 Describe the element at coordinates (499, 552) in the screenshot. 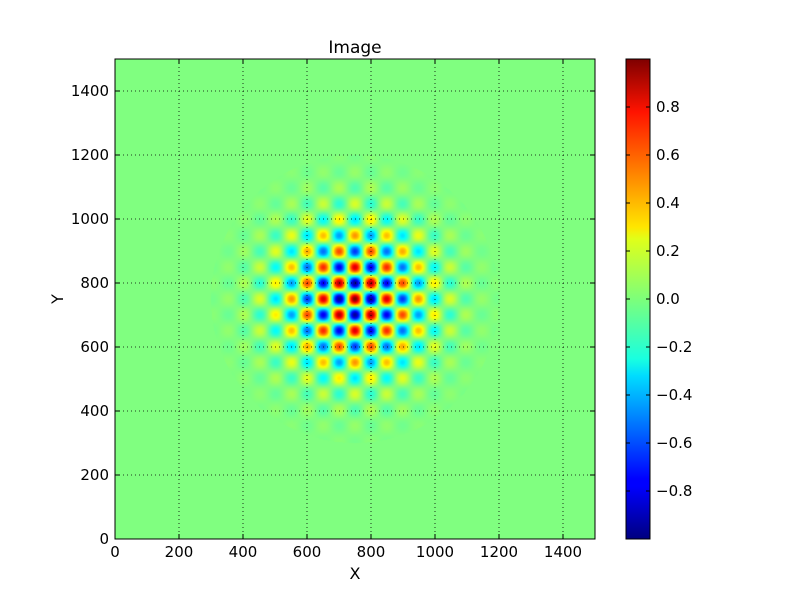

I see `x-tick-label: 1200` at that location.